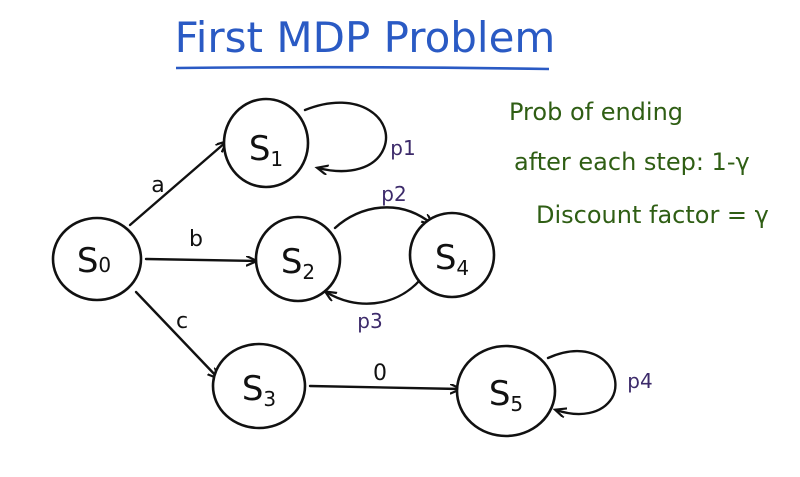 Image resolution: width=800 pixels, height=477 pixels. What do you see at coordinates (196, 239) in the screenshot?
I see `edge-label-b: b` at bounding box center [196, 239].